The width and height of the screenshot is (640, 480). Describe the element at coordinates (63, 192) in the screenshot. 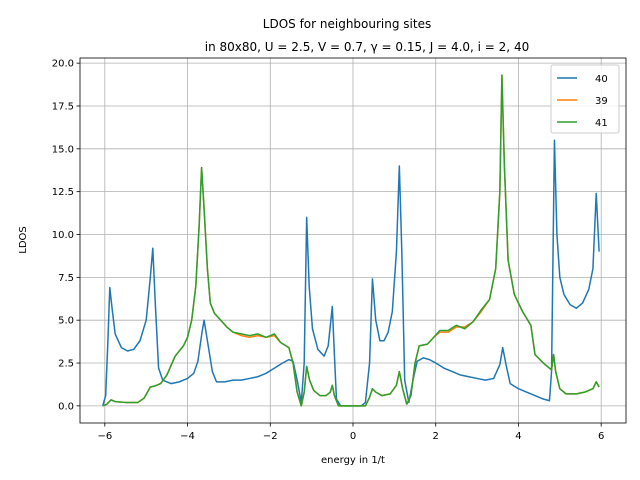

I see `y-tick-label: 12.5` at that location.